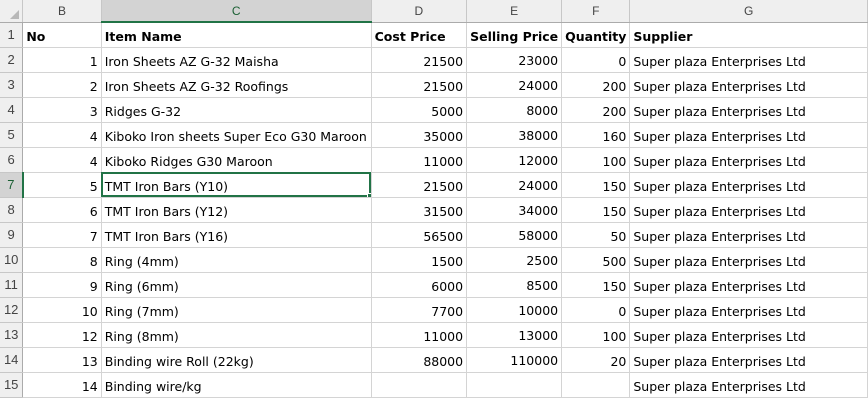 The height and width of the screenshot is (411, 868). Describe the element at coordinates (12, 60) in the screenshot. I see `row-header: 2` at that location.